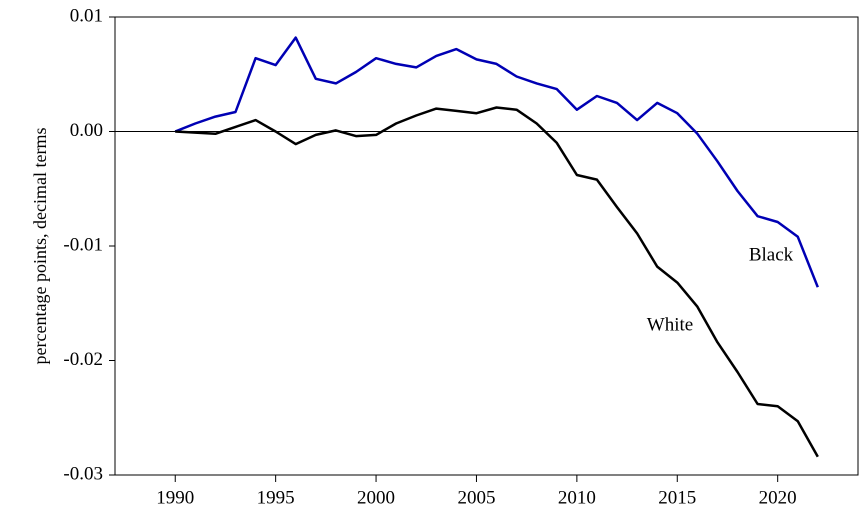  I want to click on series-label: Black, so click(771, 254).